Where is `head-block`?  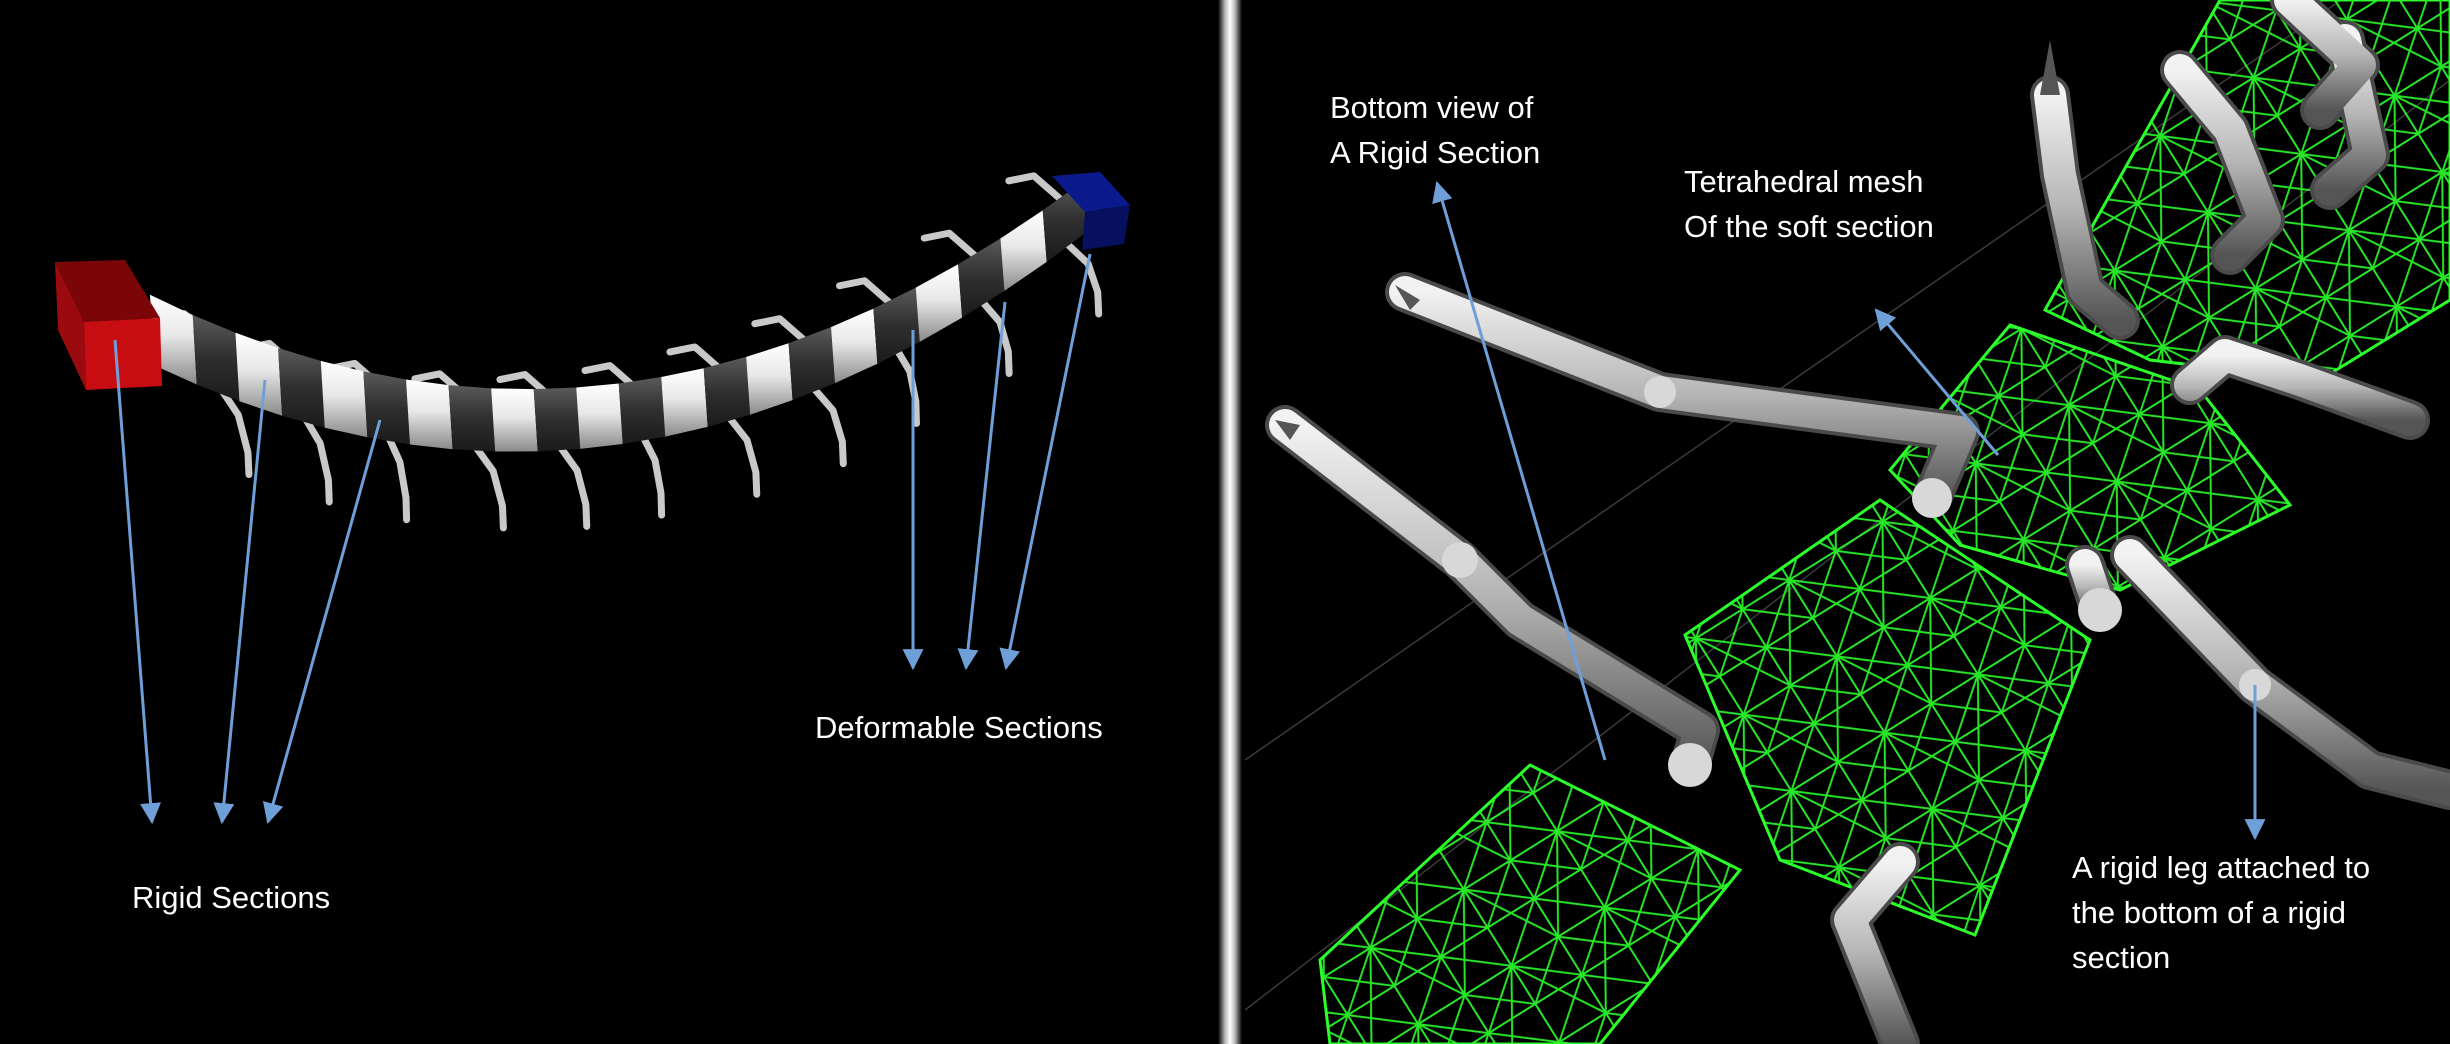 head-block is located at coordinates (108, 325).